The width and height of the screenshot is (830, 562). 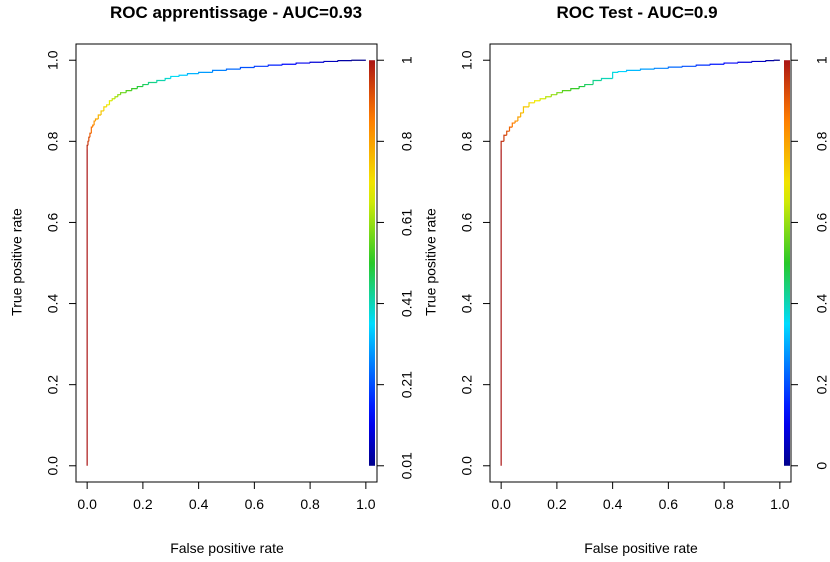 What do you see at coordinates (822, 304) in the screenshot?
I see `colorbar-tick-label: 0.4` at bounding box center [822, 304].